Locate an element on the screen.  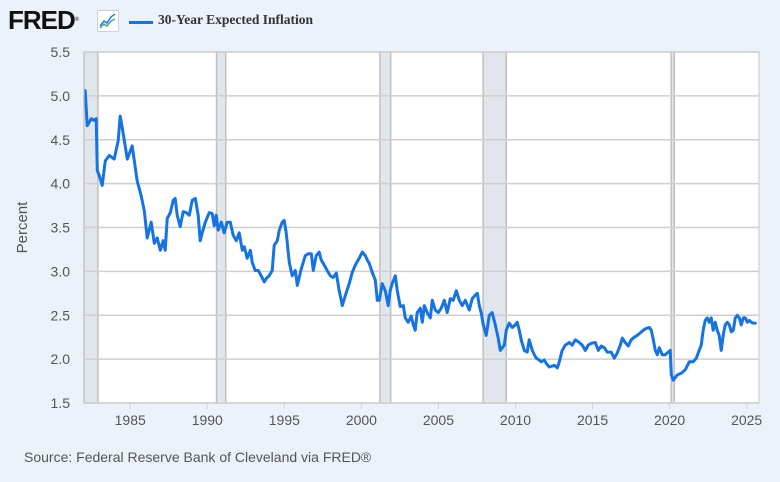
x-tick-label: 1995 is located at coordinates (284, 420).